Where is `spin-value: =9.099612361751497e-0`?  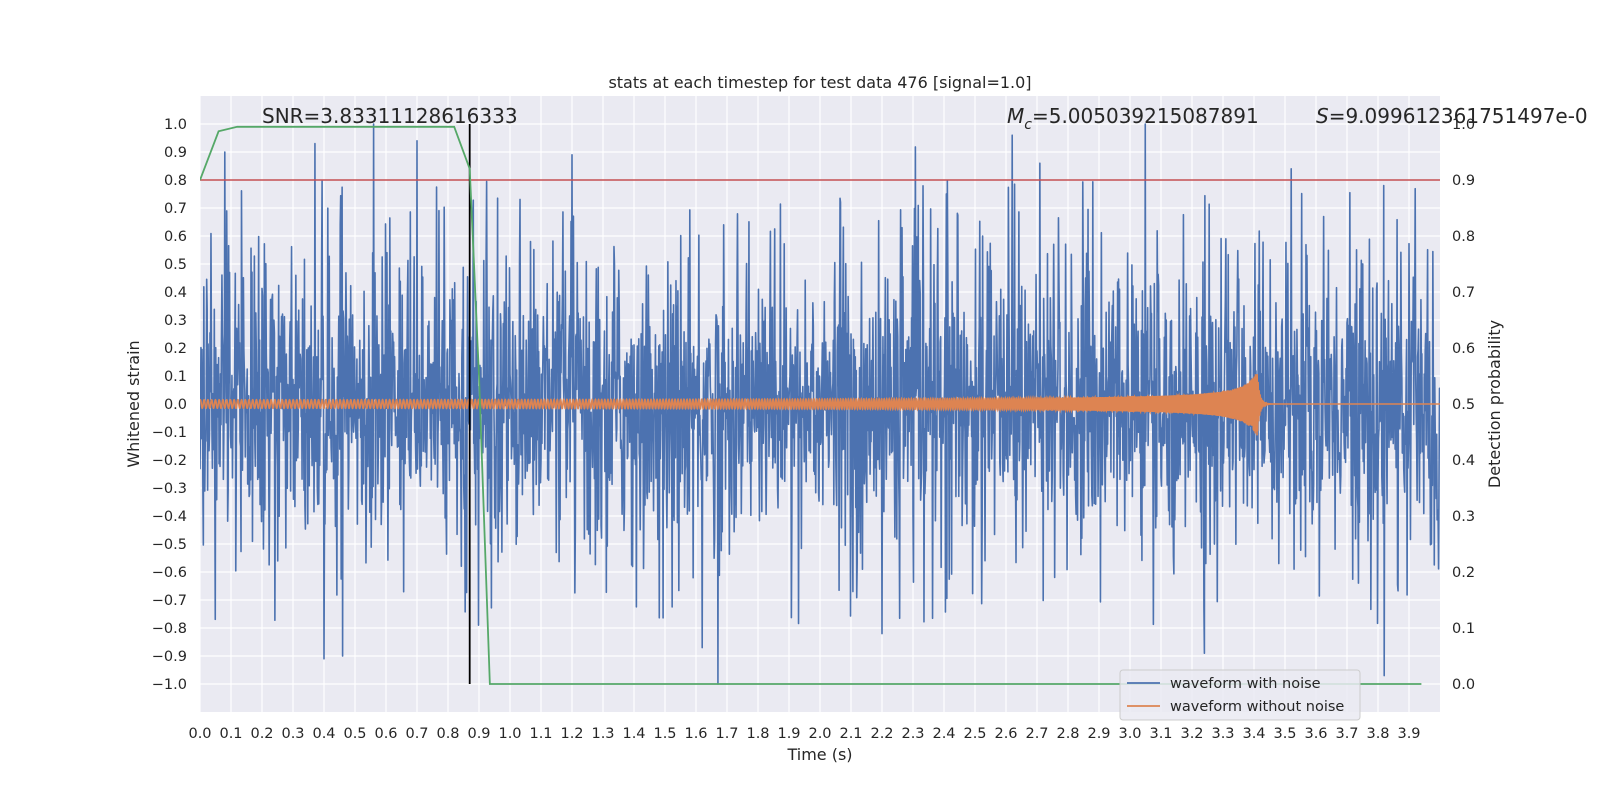 spin-value: =9.099612361751497e-0 is located at coordinates (1458, 116).